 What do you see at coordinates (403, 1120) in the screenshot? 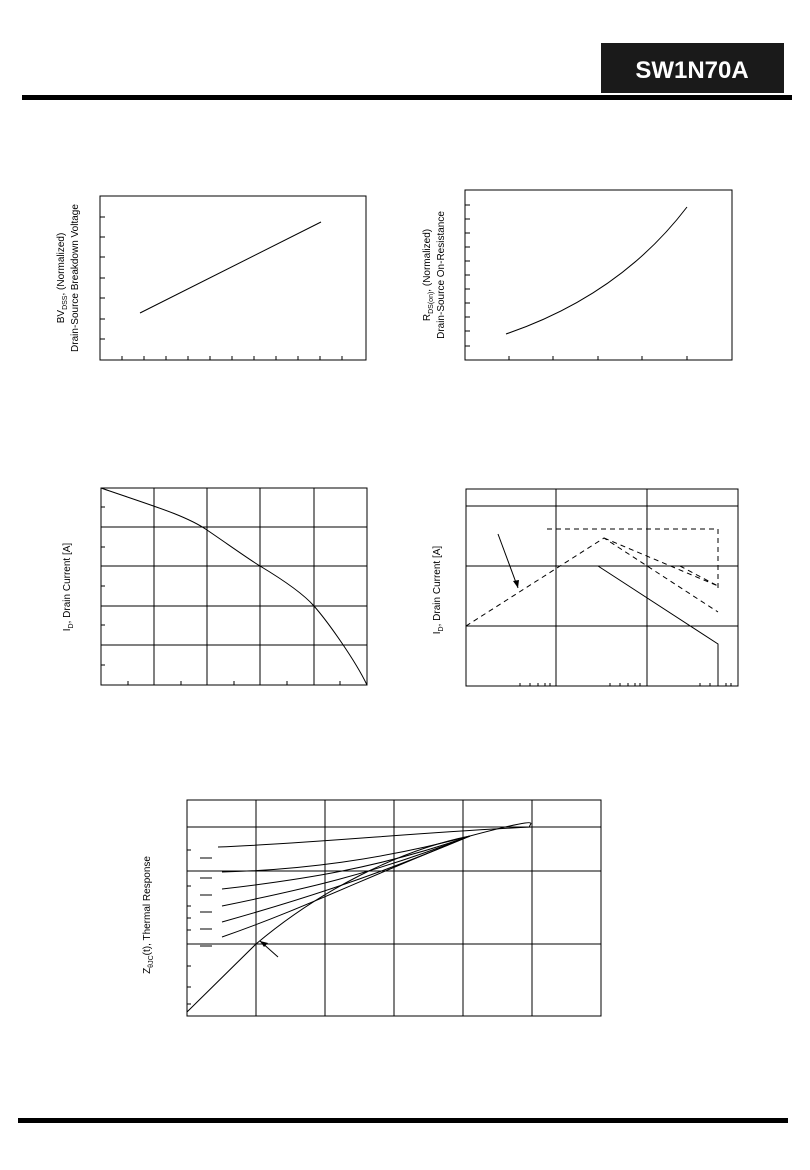
I see `footer-rule` at bounding box center [403, 1120].